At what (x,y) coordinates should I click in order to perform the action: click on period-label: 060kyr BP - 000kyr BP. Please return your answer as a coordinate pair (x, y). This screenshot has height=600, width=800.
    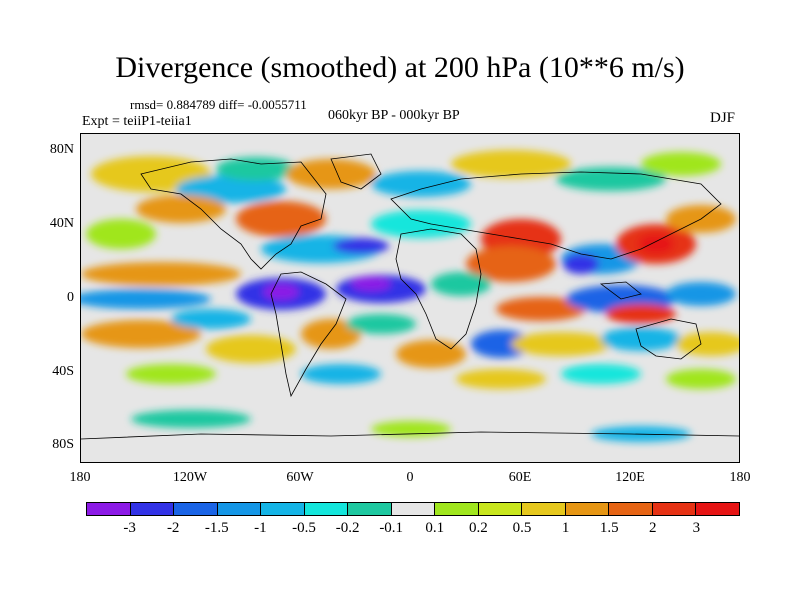
    Looking at the image, I should click on (394, 115).